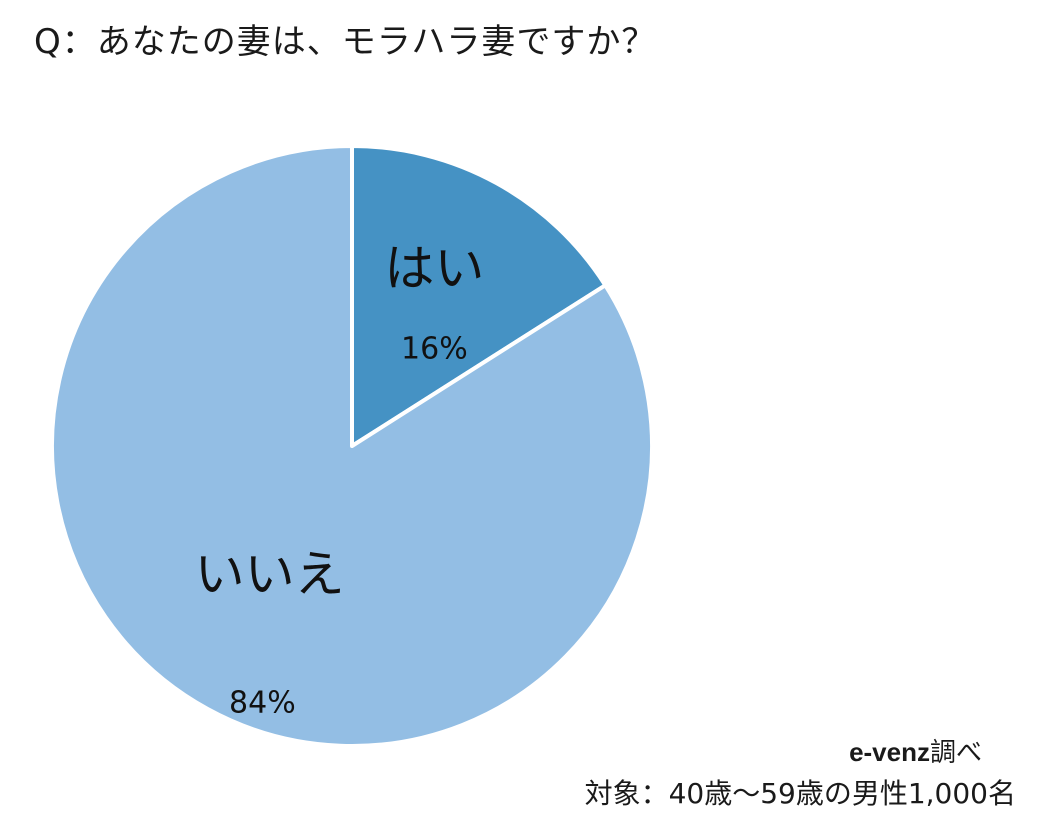 The image size is (1038, 822). I want to click on slice-label-2: いいえ, so click(270, 574).